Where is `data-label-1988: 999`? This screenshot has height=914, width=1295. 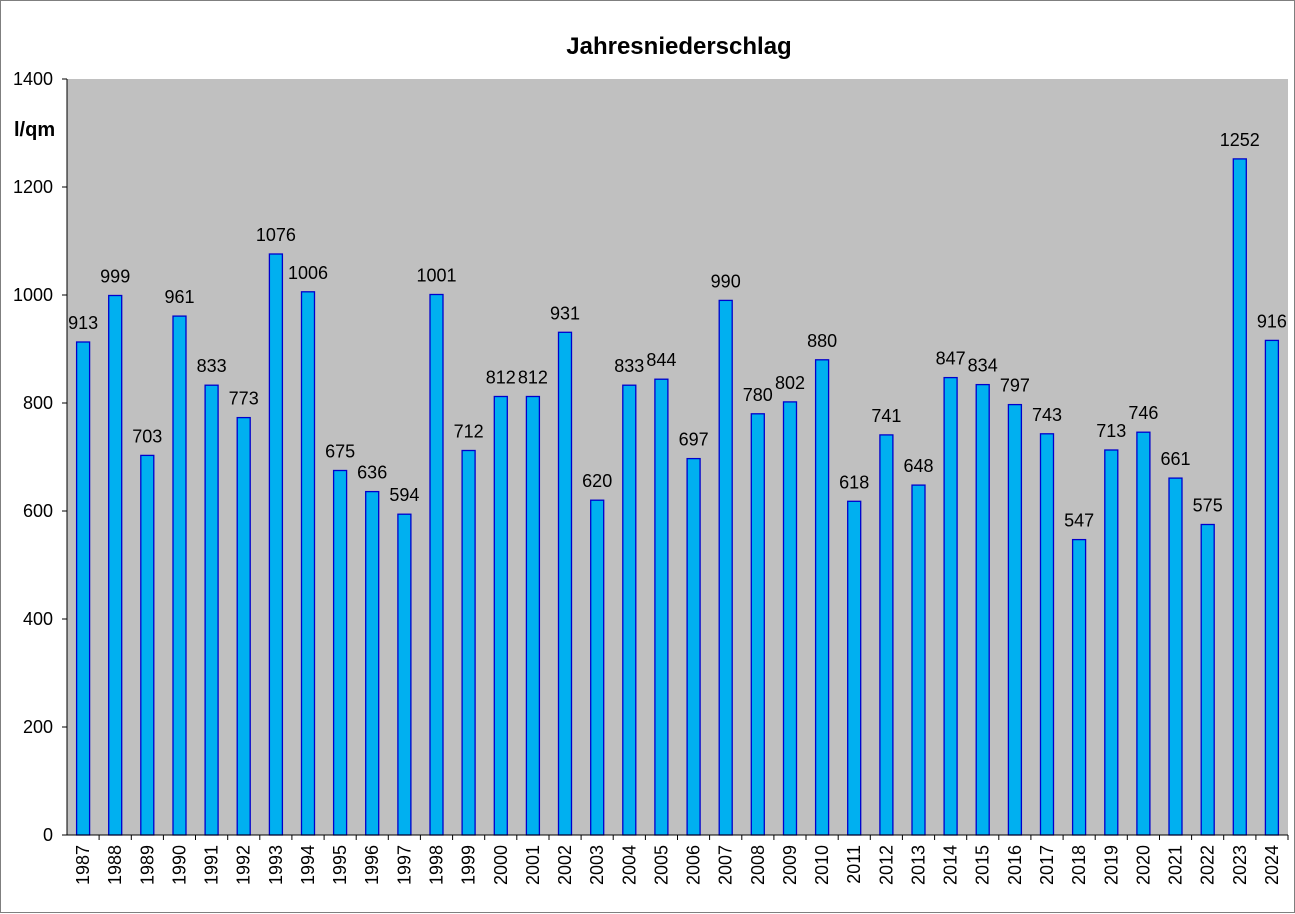
data-label-1988: 999 is located at coordinates (115, 277).